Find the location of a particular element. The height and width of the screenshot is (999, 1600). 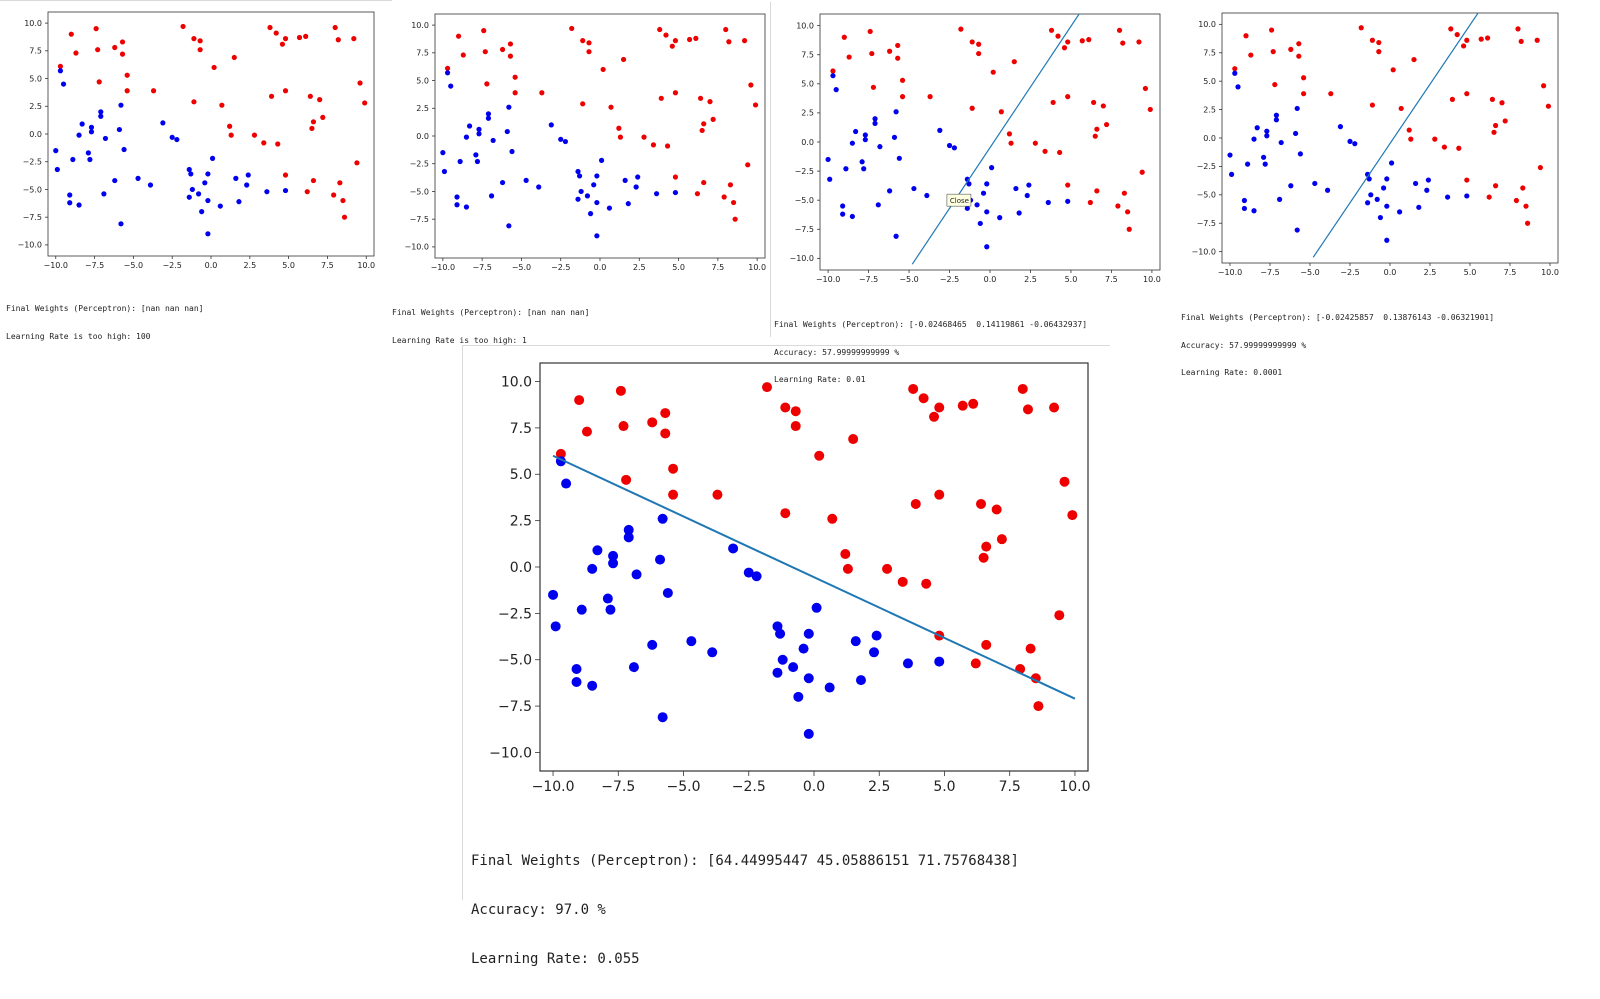

x-tick-label-5: −7.5 is located at coordinates (618, 787).